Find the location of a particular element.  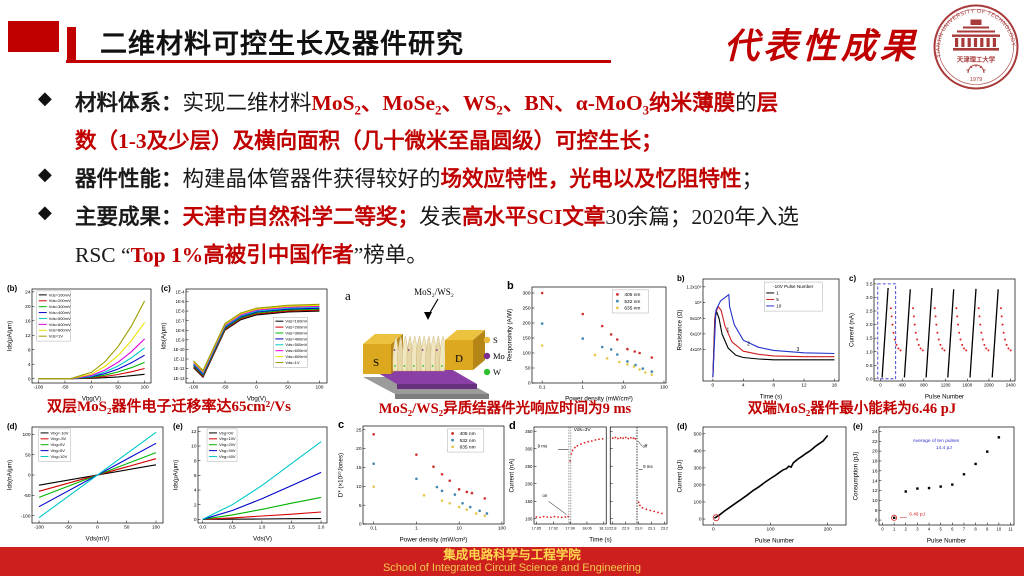

svg-text: 18 is located at coordinates (875, 462).